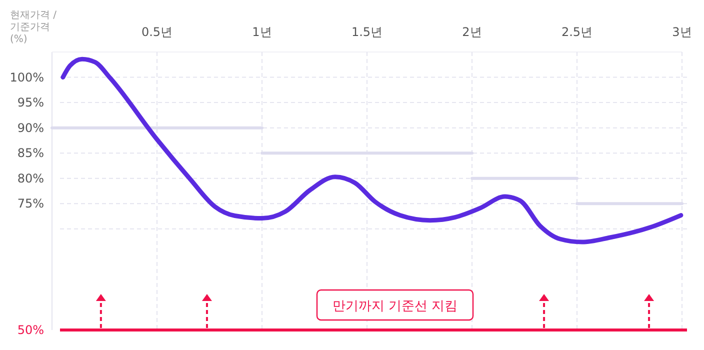 Image resolution: width=704 pixels, height=350 pixels. I want to click on y-tick-label: 80%, so click(30, 178).